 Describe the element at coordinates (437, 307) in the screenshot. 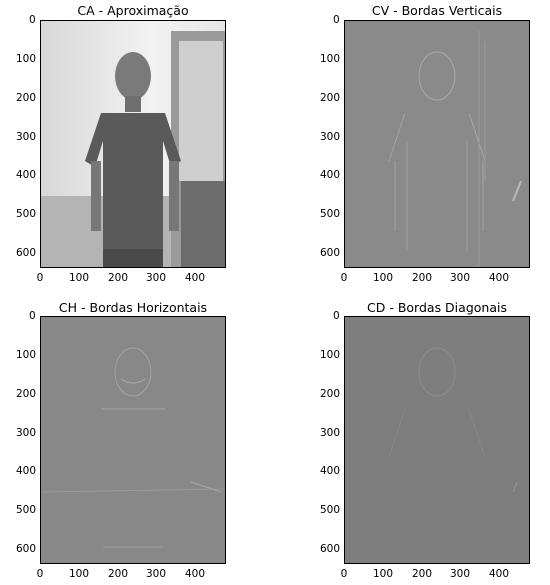

I see `panel-title: CD - Bordas Diagonais` at that location.